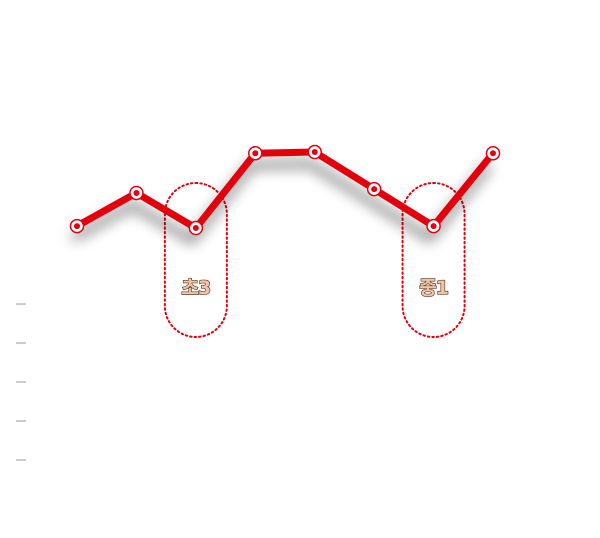 The height and width of the screenshot is (538, 600). I want to click on annotation-label: 중1, so click(433, 288).